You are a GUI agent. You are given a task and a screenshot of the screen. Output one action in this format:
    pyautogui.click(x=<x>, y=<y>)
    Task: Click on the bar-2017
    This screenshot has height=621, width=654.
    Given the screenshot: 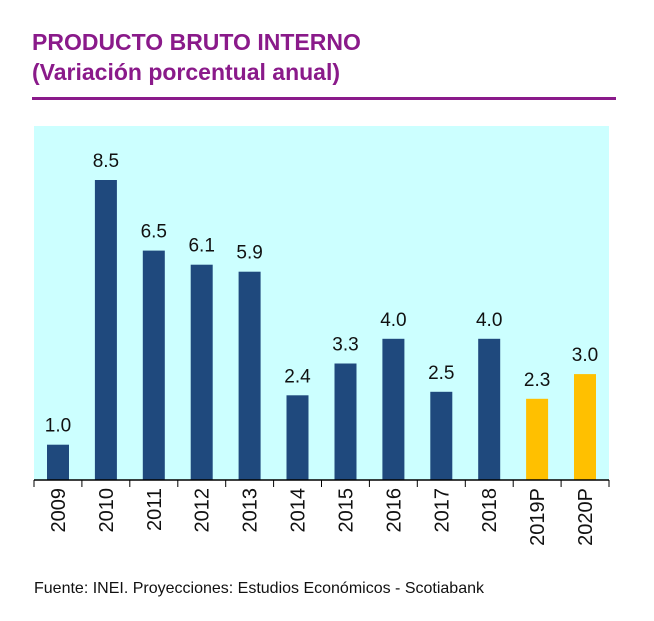 What is the action you would take?
    pyautogui.click(x=441, y=436)
    